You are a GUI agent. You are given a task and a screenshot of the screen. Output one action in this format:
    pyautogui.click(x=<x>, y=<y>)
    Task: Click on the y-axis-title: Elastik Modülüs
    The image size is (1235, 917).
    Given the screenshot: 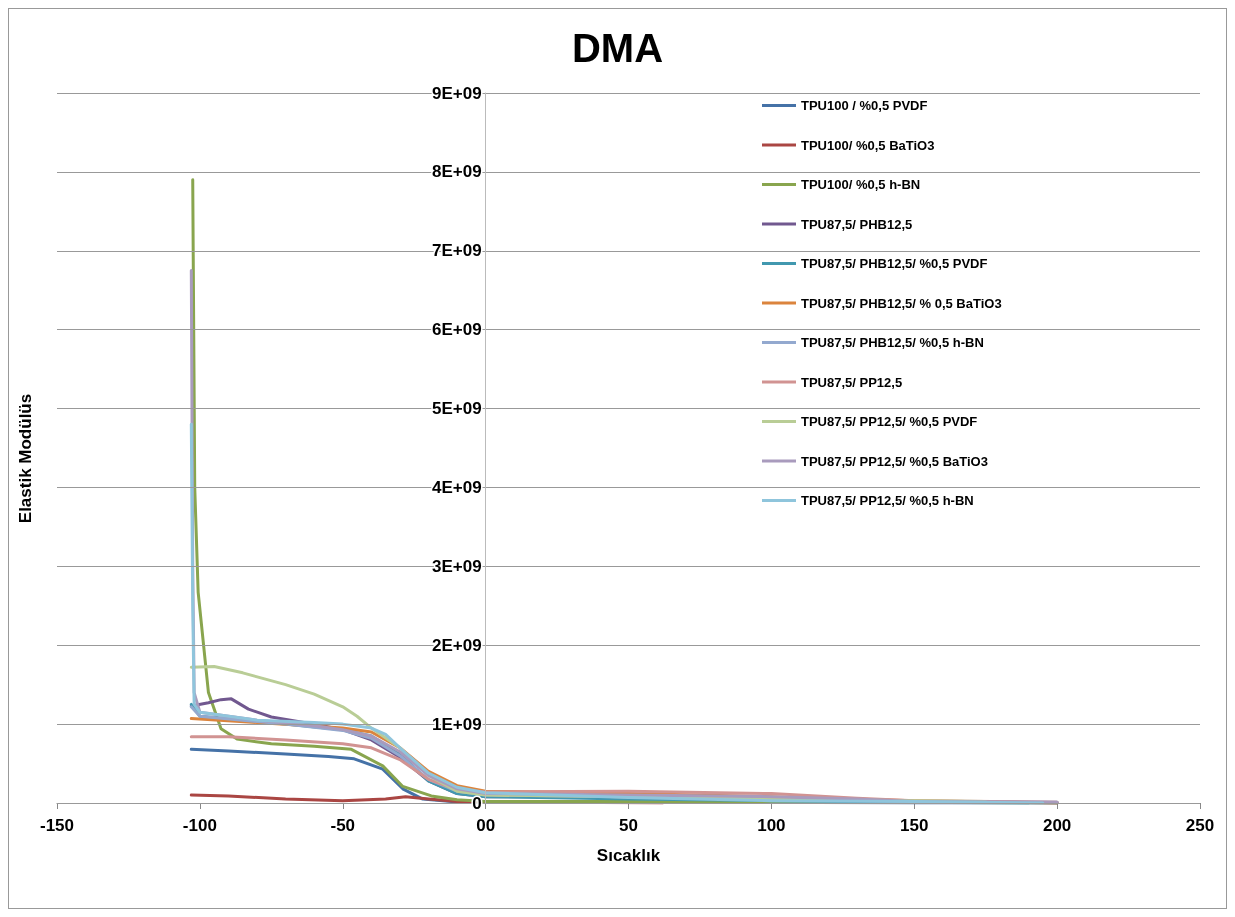 What is the action you would take?
    pyautogui.click(x=25, y=458)
    